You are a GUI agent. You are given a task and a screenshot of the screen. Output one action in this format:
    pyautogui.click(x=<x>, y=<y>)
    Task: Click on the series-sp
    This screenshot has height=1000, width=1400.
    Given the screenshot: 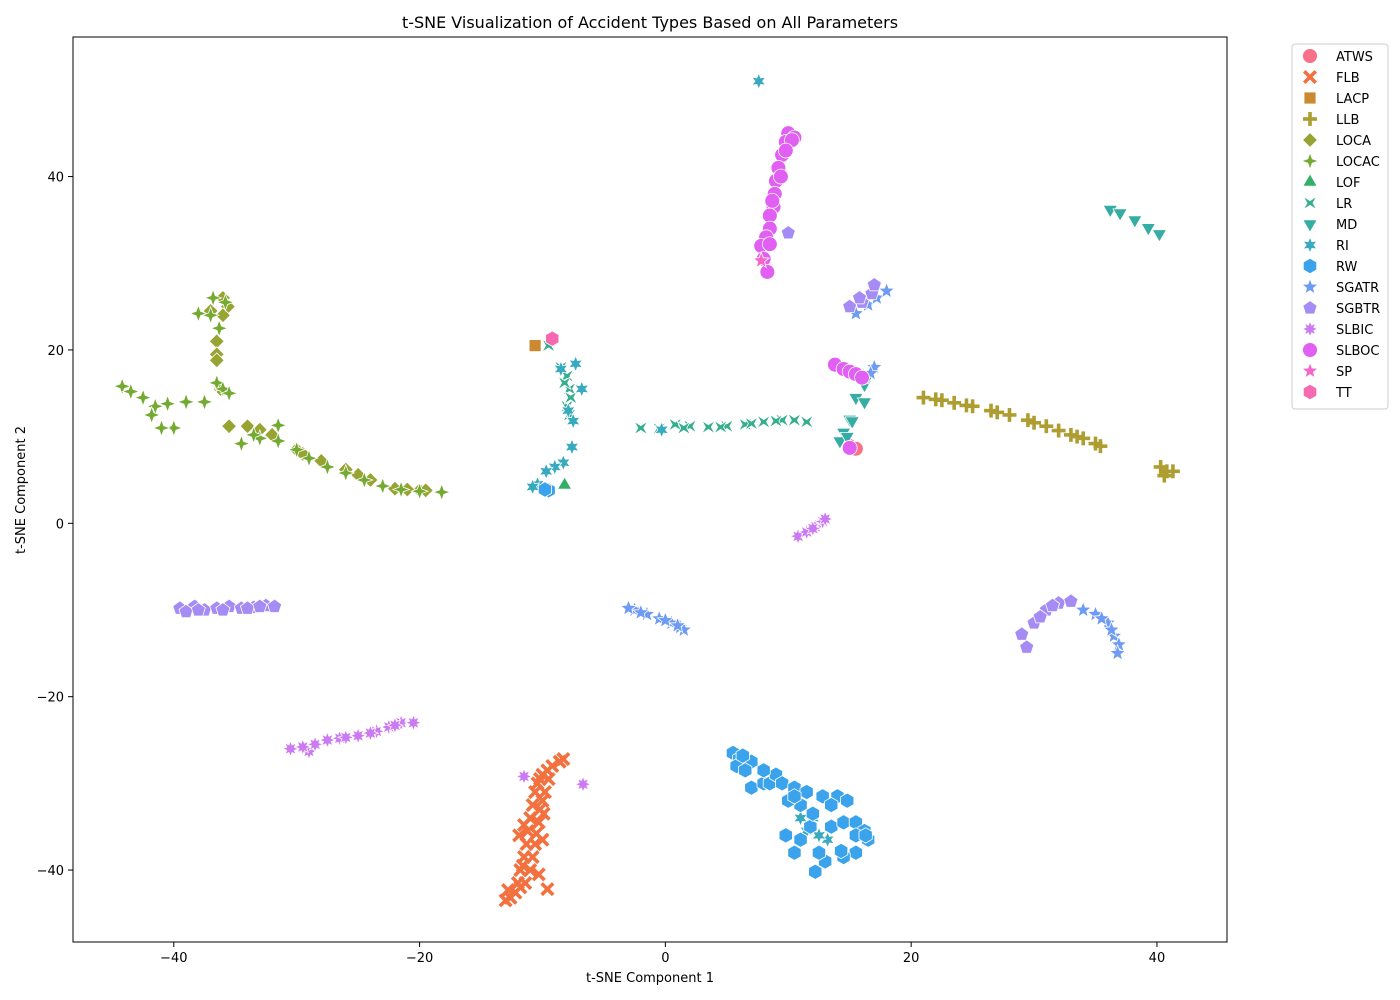 What is the action you would take?
    pyautogui.click(x=761, y=260)
    